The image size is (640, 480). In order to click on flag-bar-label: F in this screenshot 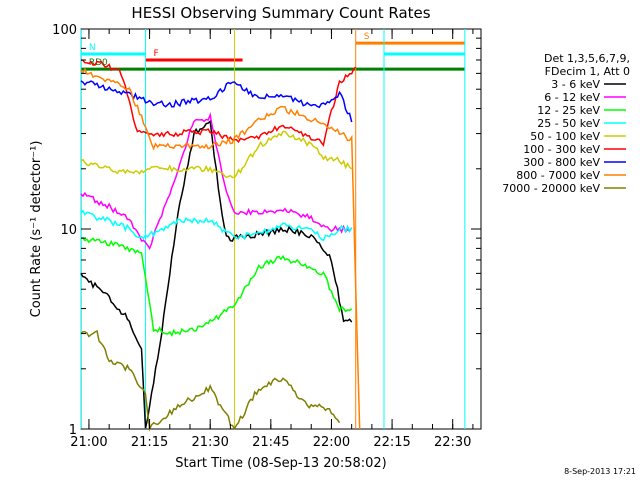, I will do `click(156, 54)`.